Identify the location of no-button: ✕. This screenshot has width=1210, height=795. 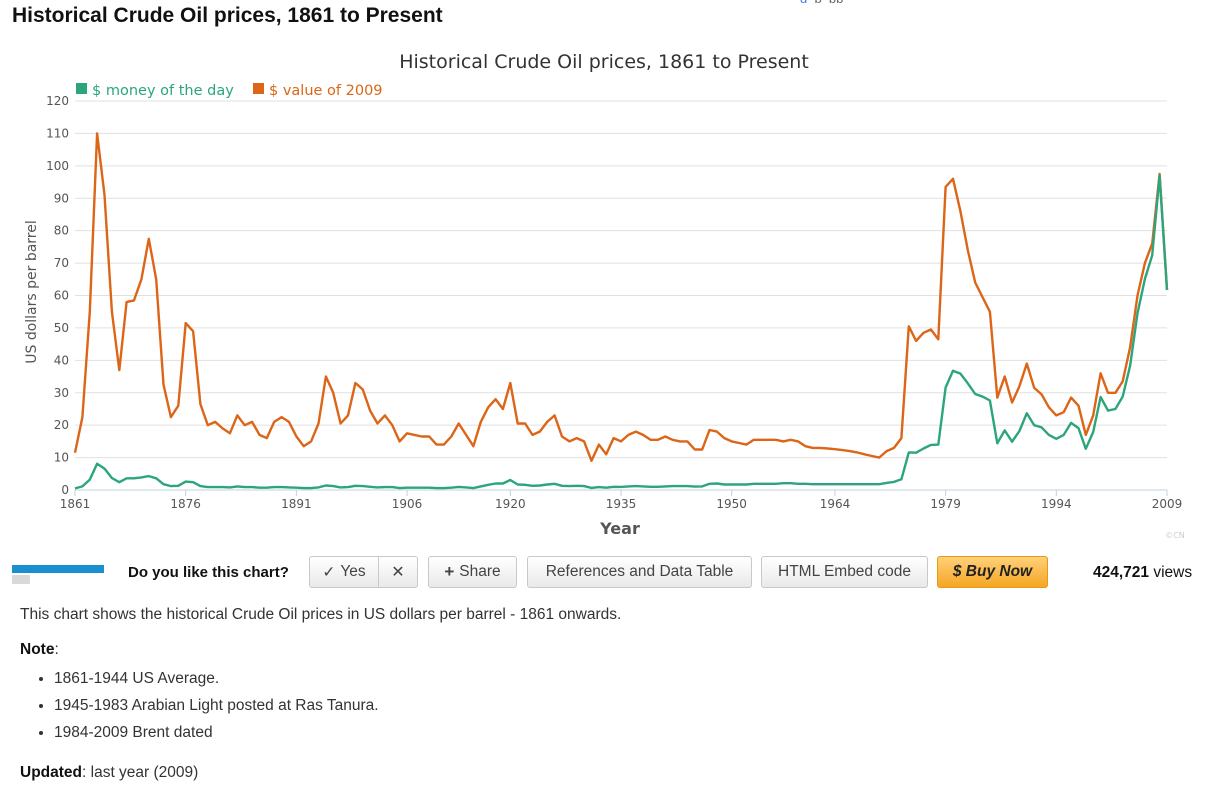
(398, 572).